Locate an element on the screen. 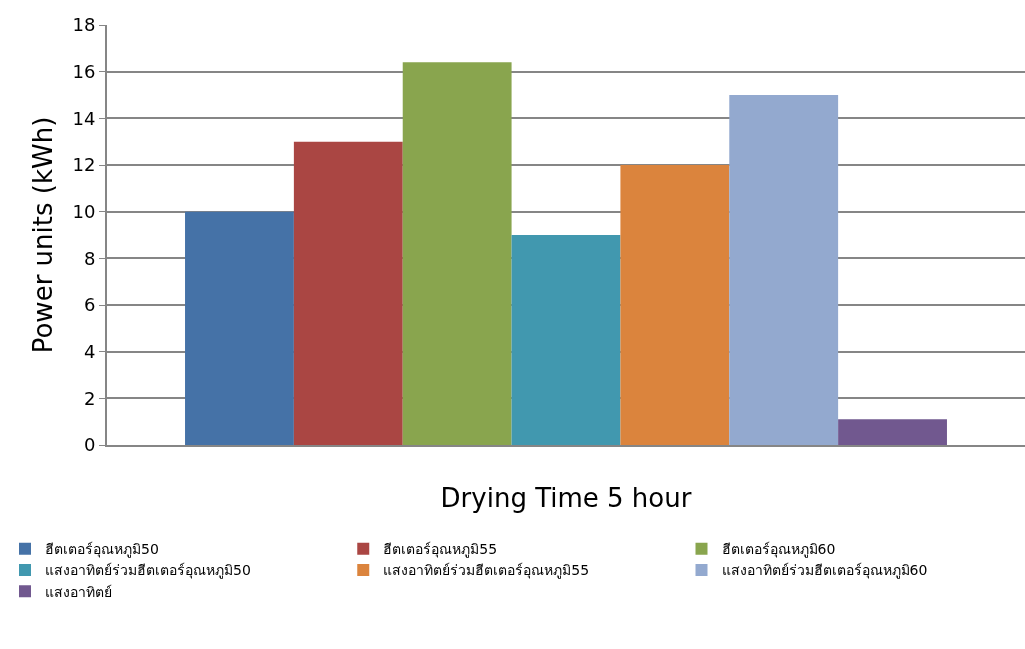  y-tick-label: 2 is located at coordinates (89, 398).